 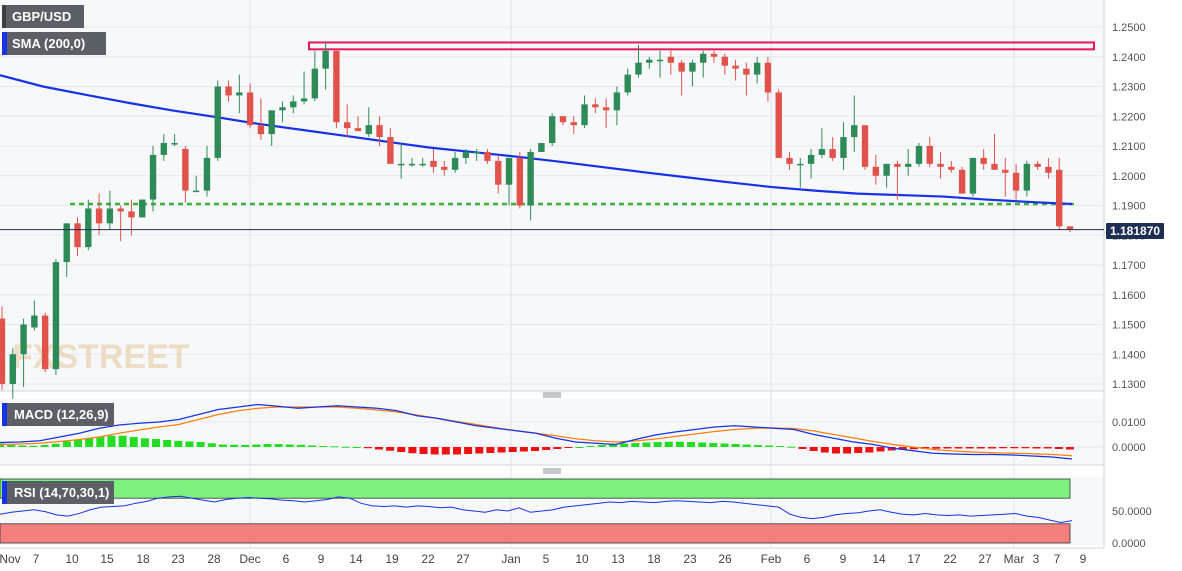 I want to click on date-tick-label: 3, so click(x=1036, y=559).